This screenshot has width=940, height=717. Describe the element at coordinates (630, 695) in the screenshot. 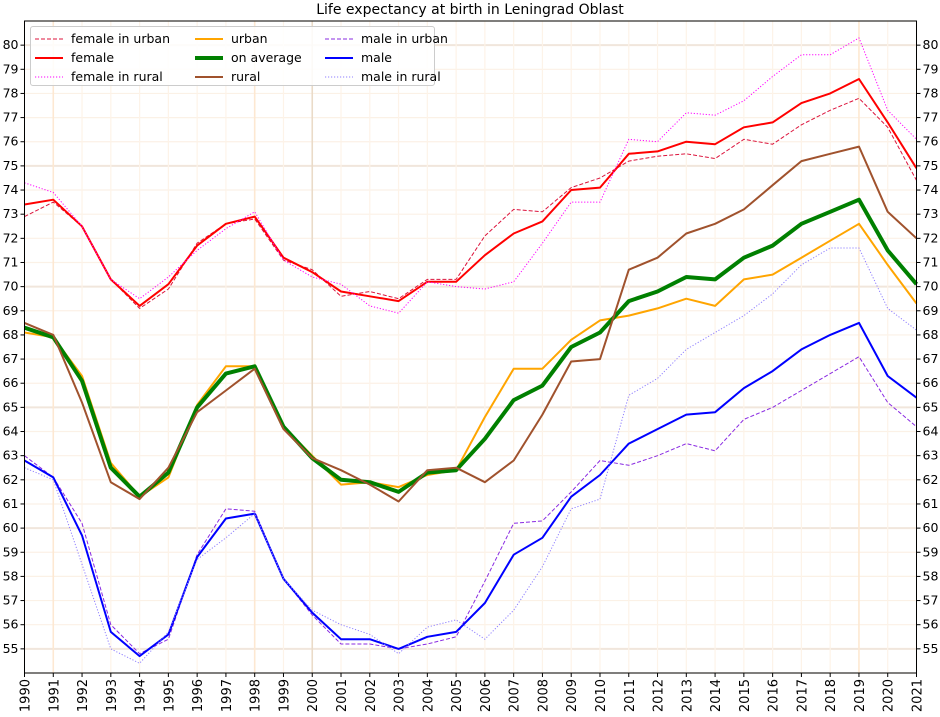

I see `x-tick-label: 2011` at that location.